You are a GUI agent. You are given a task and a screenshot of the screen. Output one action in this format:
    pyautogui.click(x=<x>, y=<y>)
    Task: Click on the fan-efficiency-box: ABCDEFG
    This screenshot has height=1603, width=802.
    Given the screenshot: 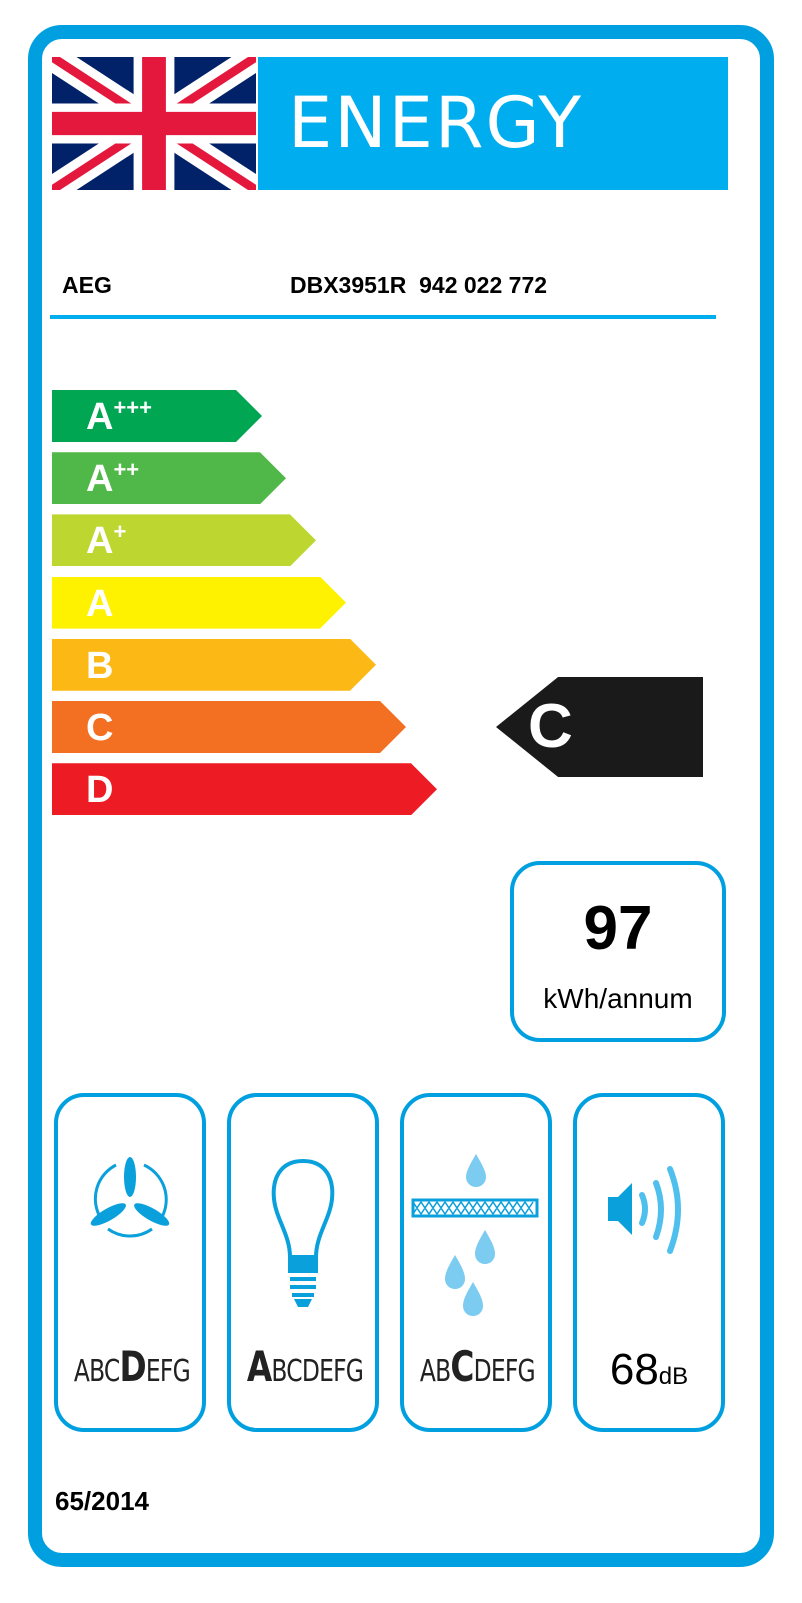 What is the action you would take?
    pyautogui.click(x=130, y=1262)
    